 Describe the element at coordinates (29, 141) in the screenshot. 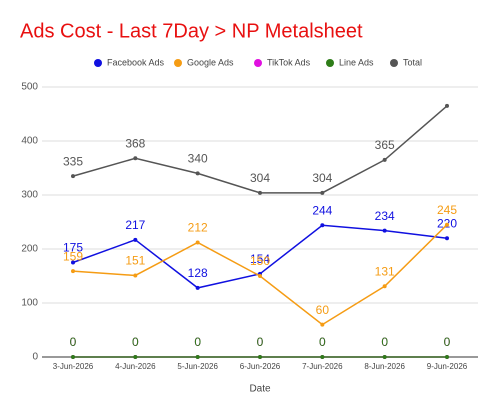

I see `y-tick-label: 400` at that location.